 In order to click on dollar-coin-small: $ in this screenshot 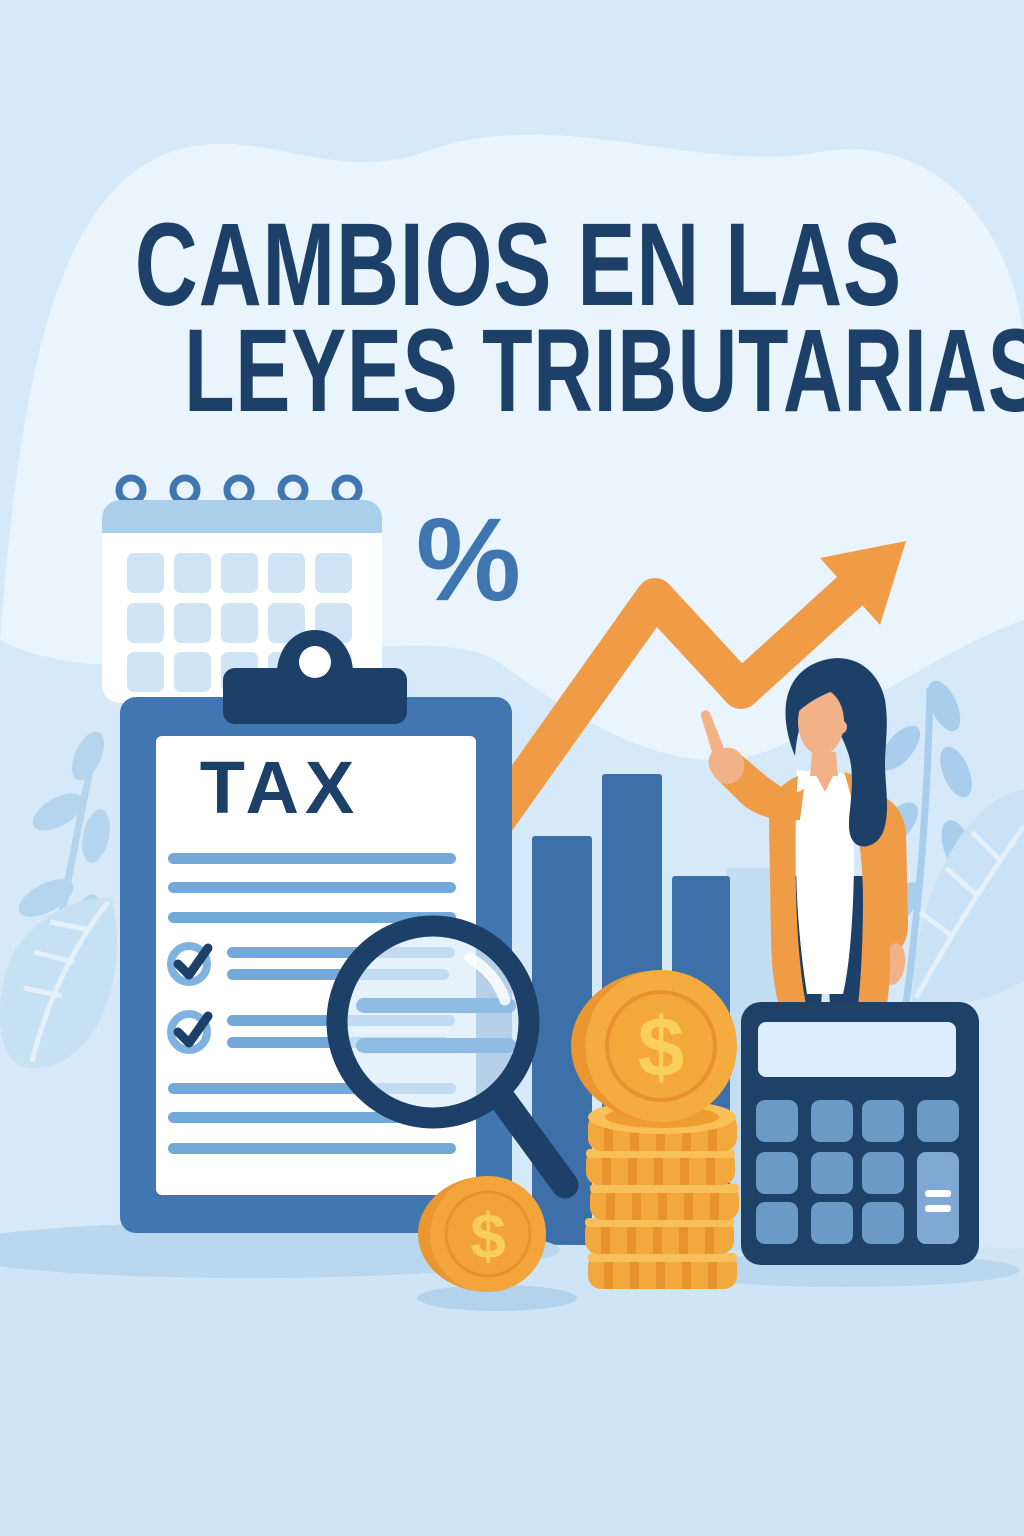, I will do `click(482, 1234)`.